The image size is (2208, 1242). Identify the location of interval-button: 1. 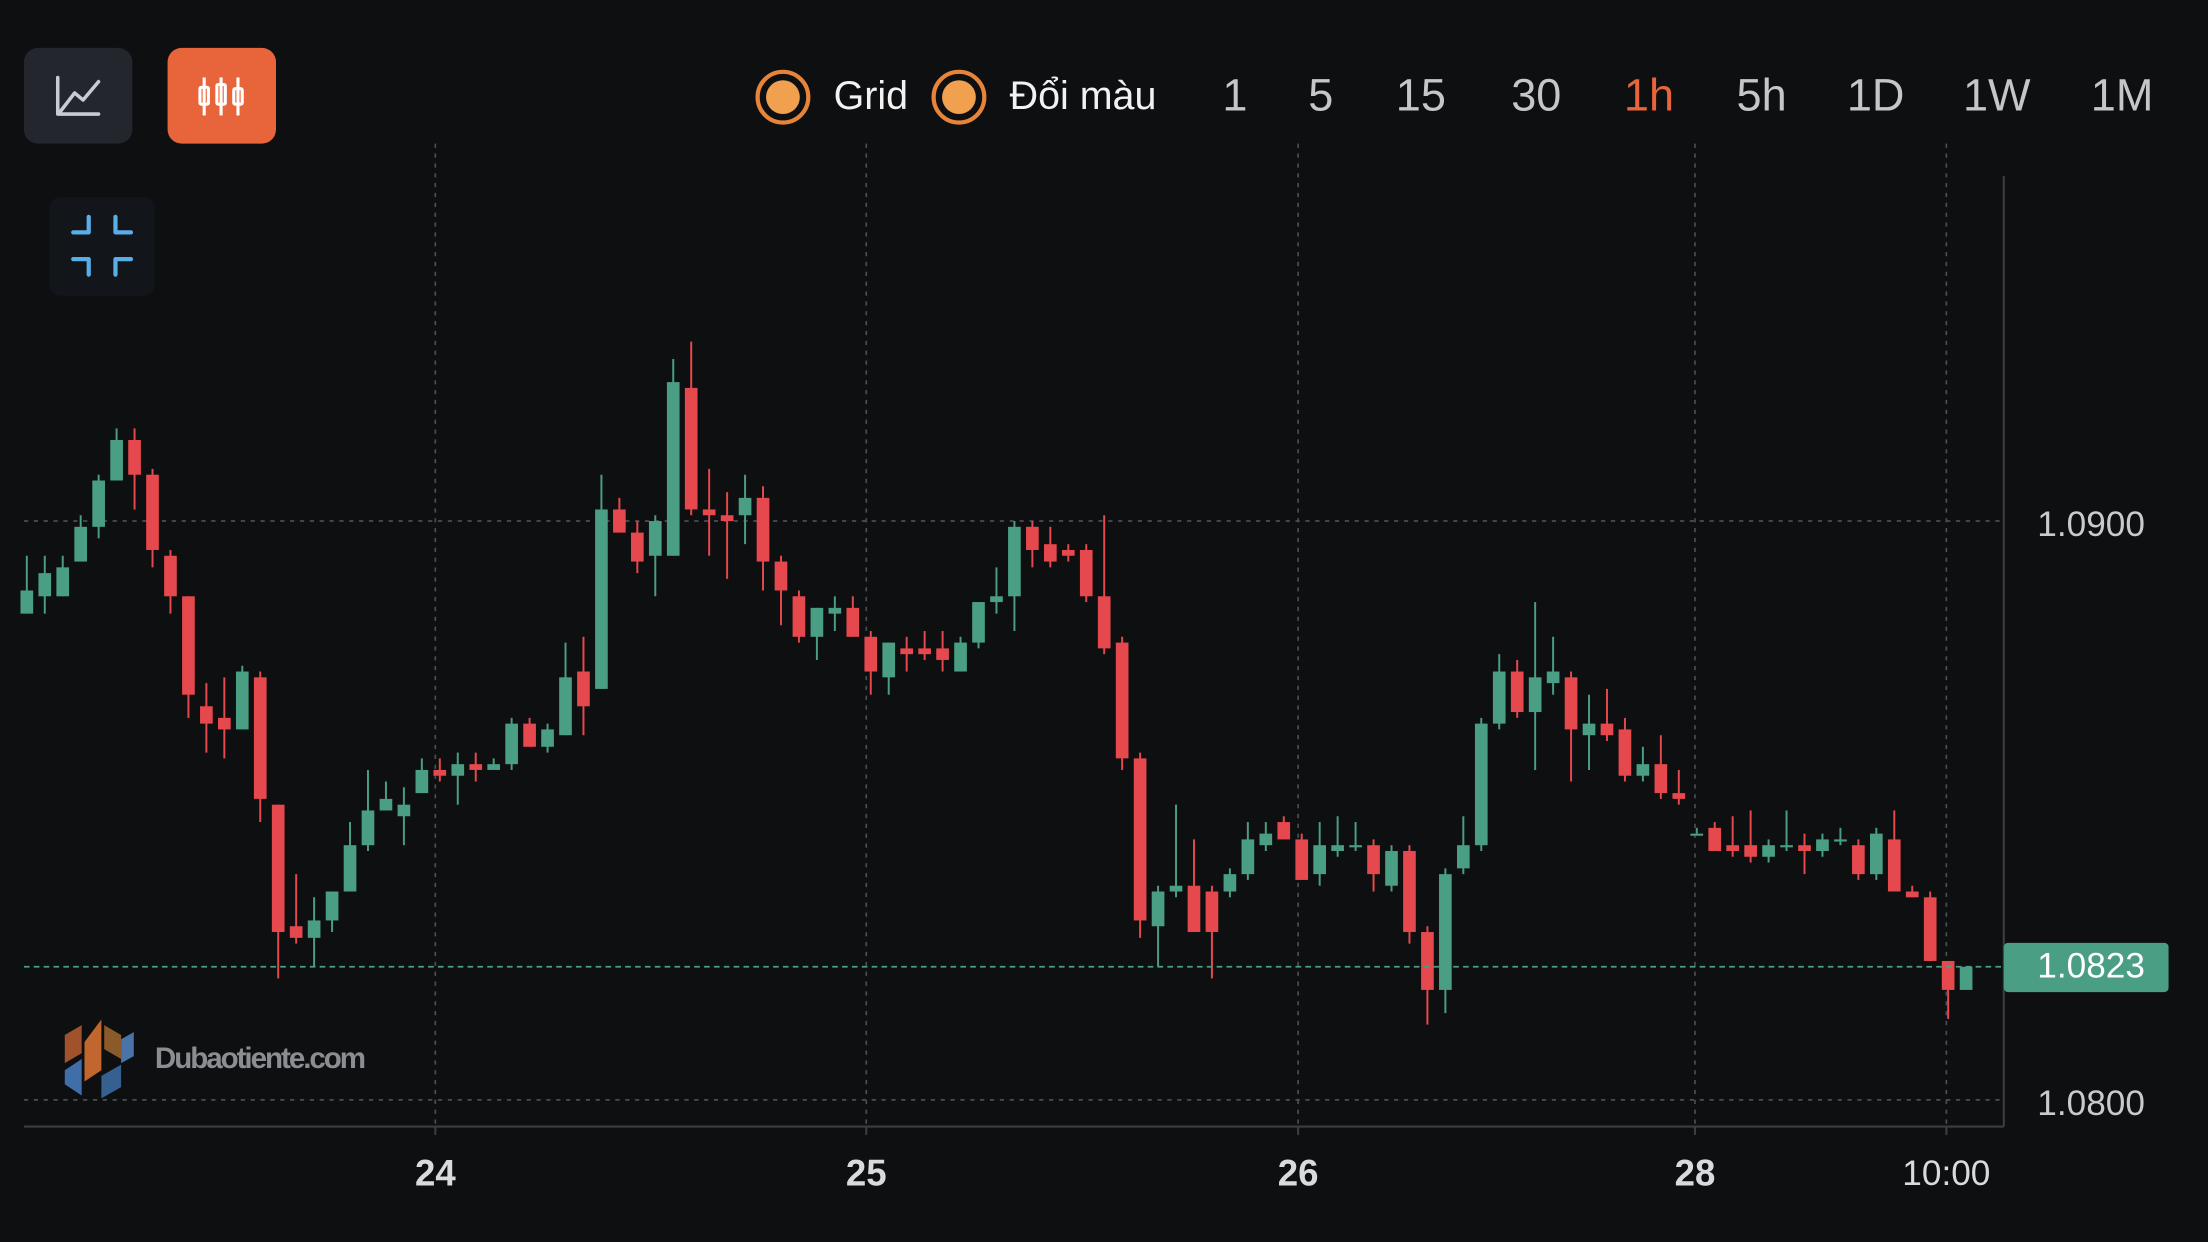
(1234, 94).